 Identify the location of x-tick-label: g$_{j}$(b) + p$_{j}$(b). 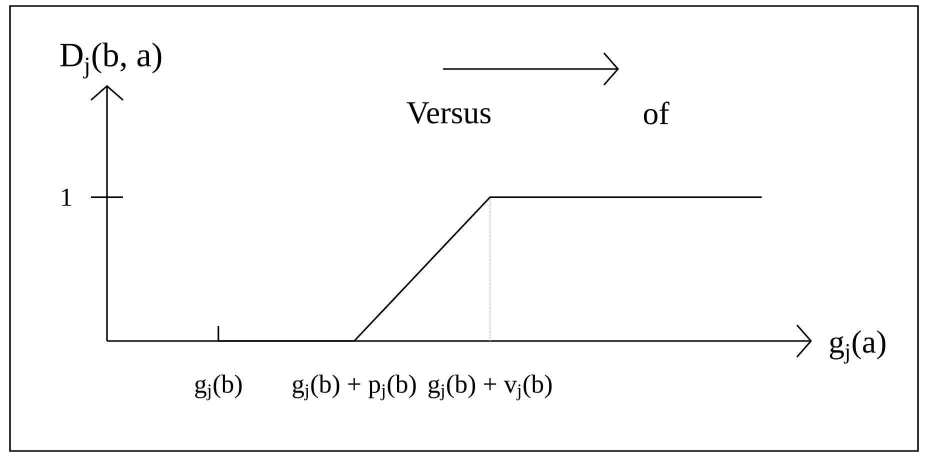
(354, 387).